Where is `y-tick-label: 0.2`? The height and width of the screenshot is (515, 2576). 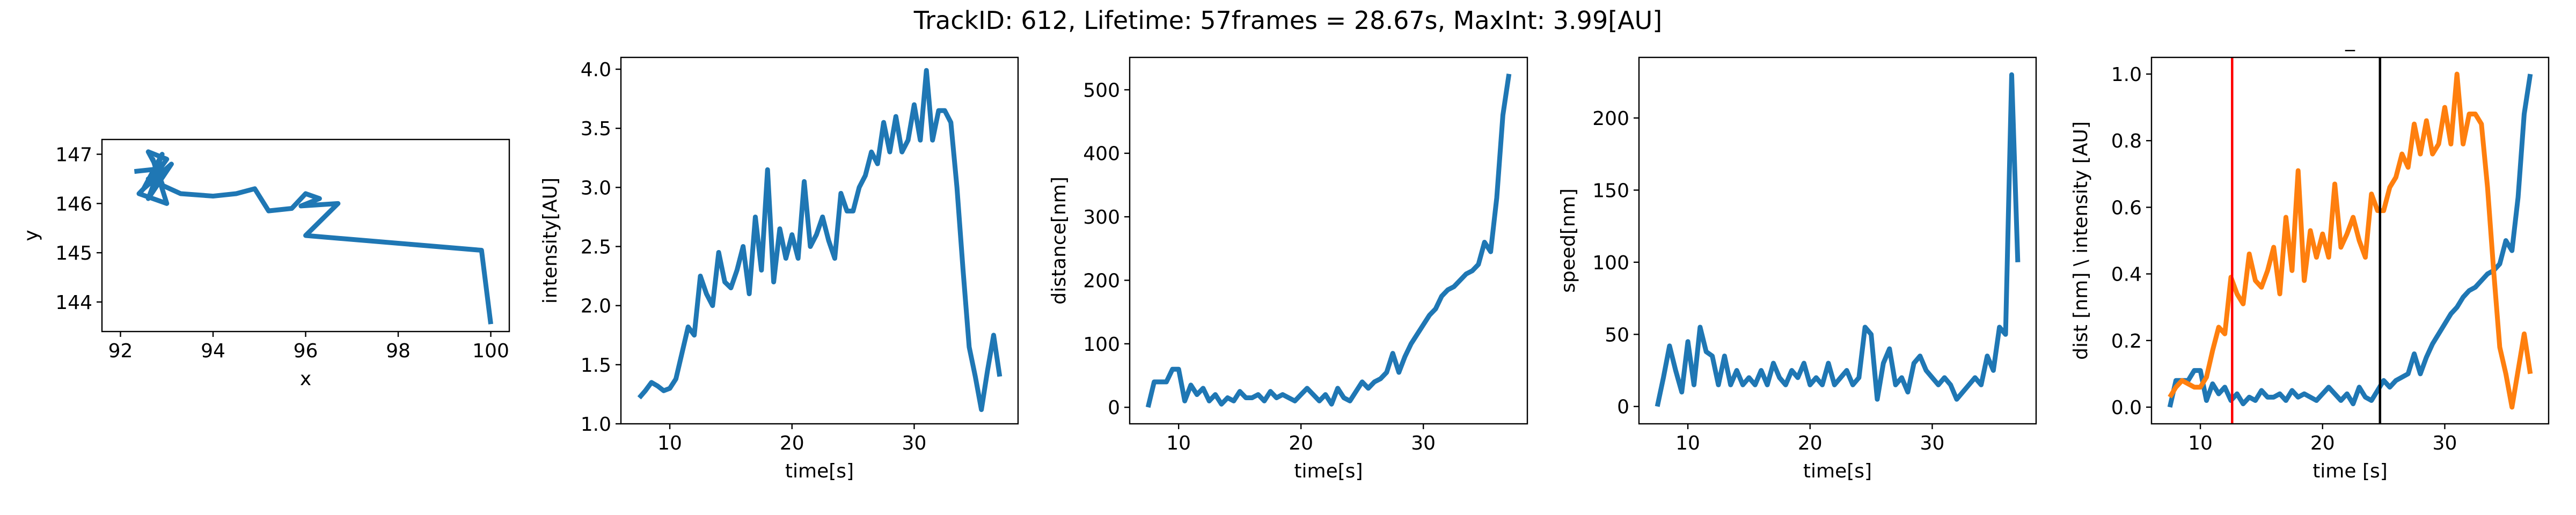 y-tick-label: 0.2 is located at coordinates (2126, 341).